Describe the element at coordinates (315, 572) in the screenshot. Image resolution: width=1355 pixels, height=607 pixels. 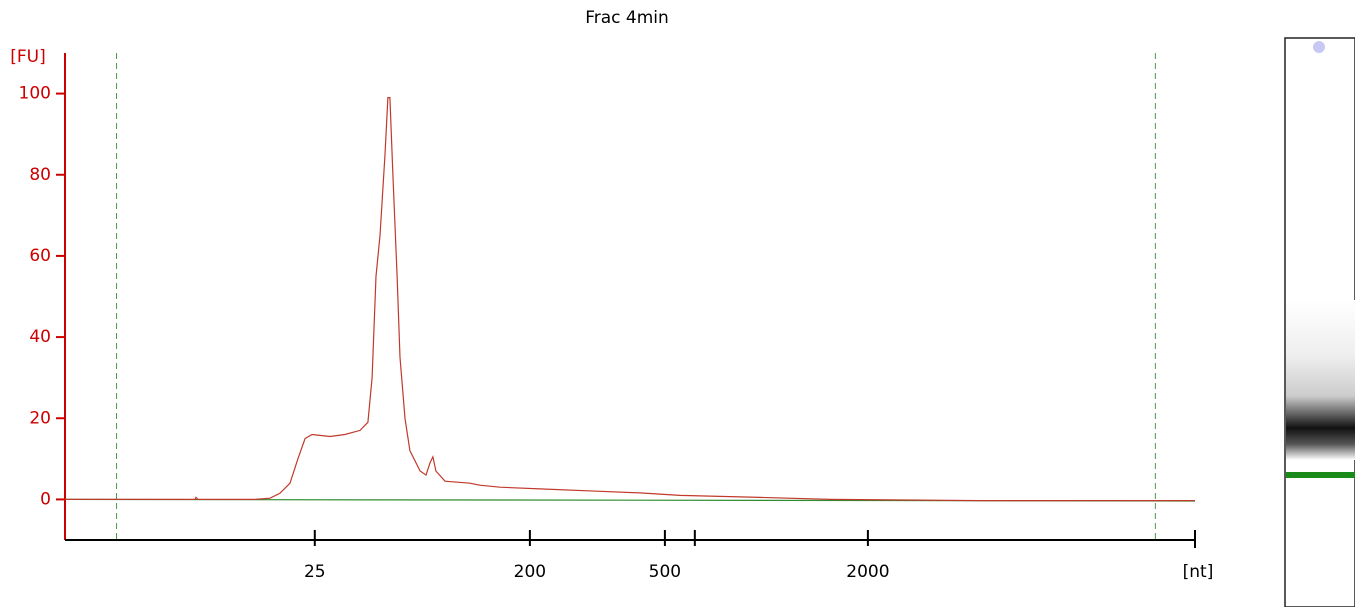
I see `x-tick-label: 25` at that location.